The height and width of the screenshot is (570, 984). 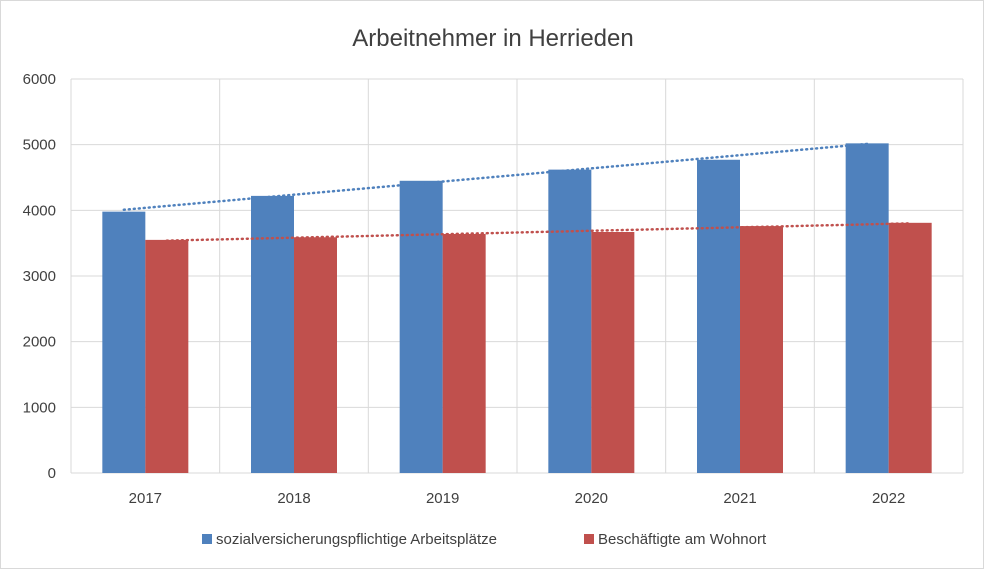 I want to click on x-tick-label: 2019, so click(x=442, y=498).